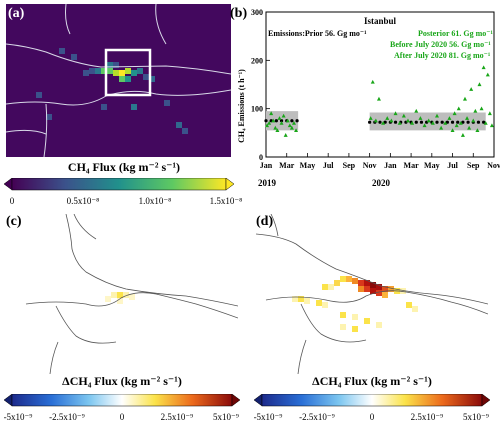 The image size is (500, 429). Describe the element at coordinates (476, 417) in the screenshot. I see `colorbar-d-tick-4: 5x10⁻⁹` at that location.